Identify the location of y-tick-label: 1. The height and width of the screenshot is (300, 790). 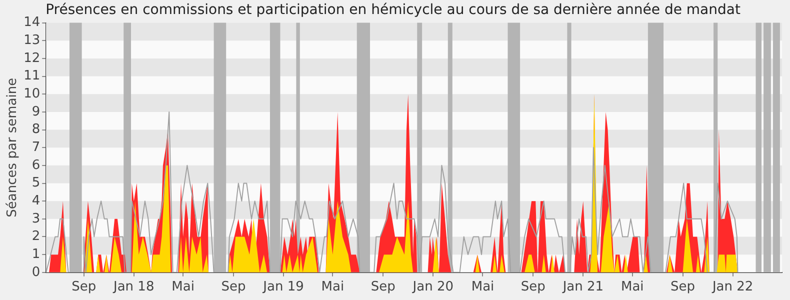
(36, 254).